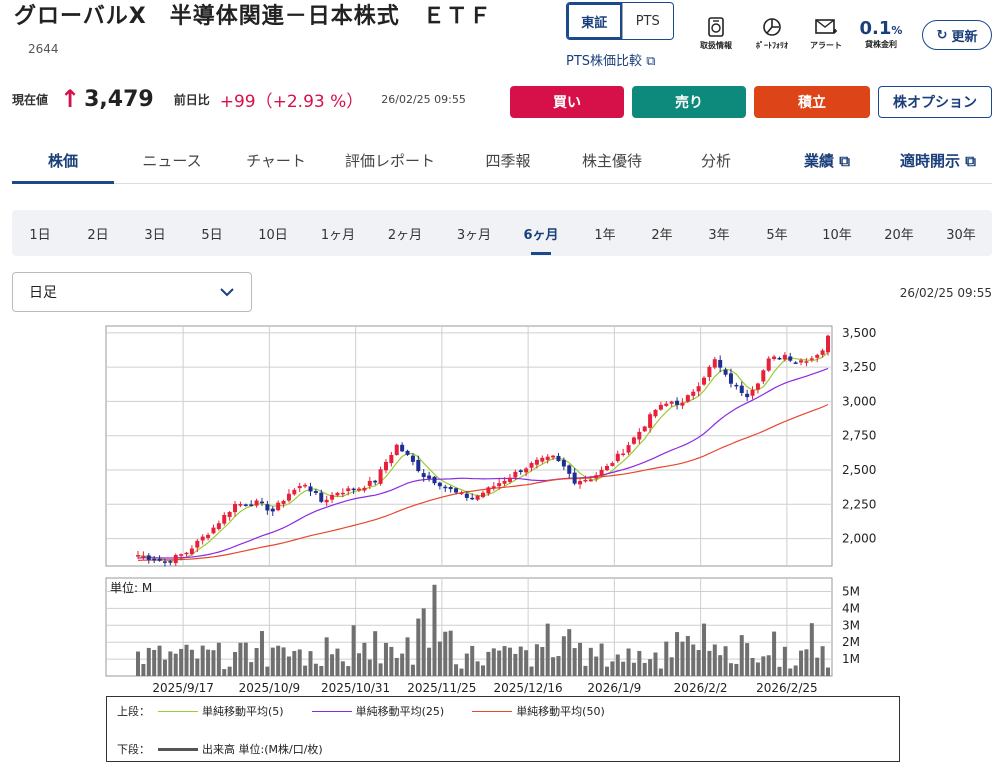 This screenshot has height=763, width=1004. What do you see at coordinates (899, 235) in the screenshot?
I see `period-14: 20年` at bounding box center [899, 235].